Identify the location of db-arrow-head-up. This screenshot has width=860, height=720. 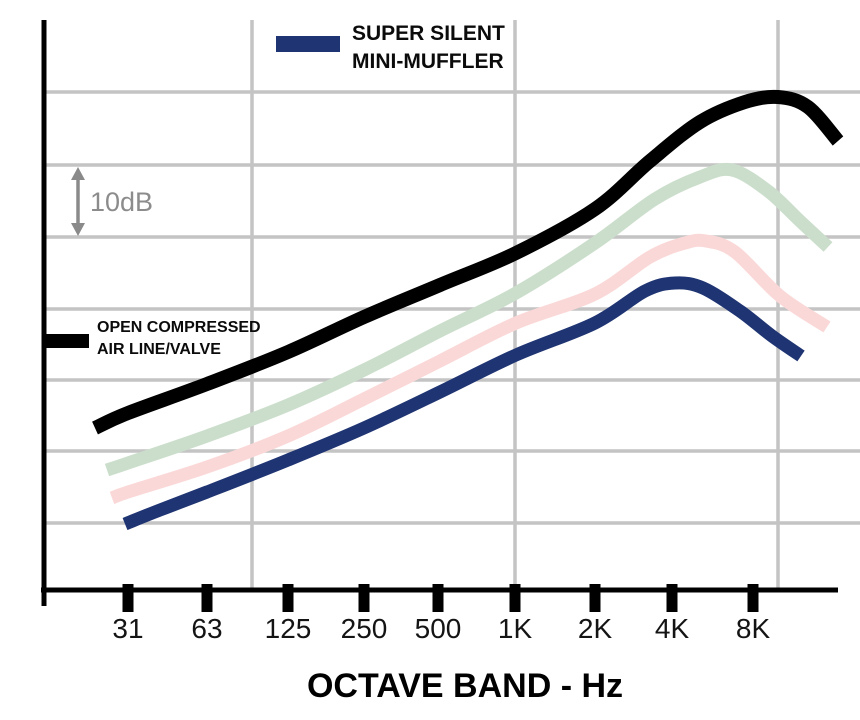
(78, 173).